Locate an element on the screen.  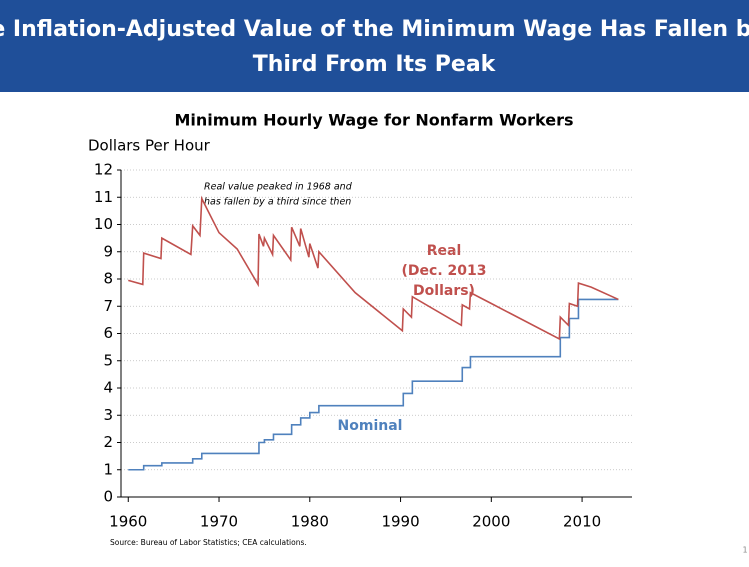
y-tick-label: 6 is located at coordinates (108, 333).